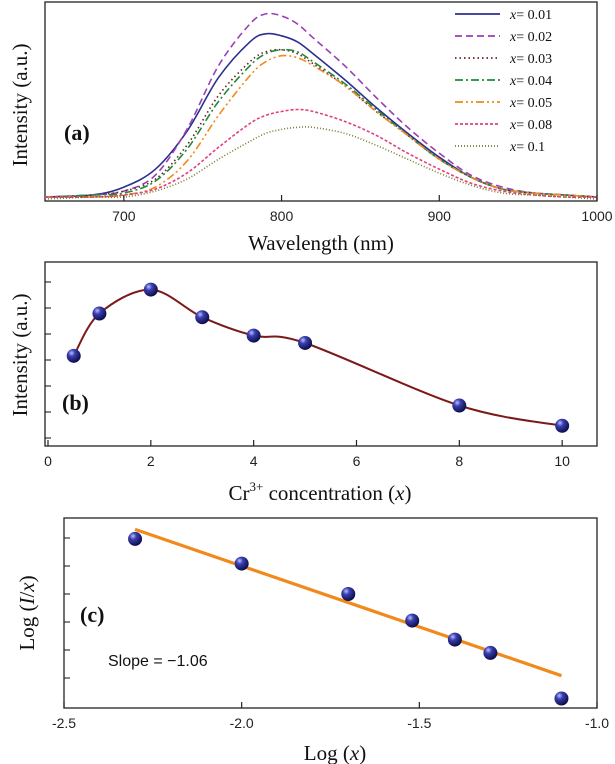 Image resolution: width=615 pixels, height=764 pixels. What do you see at coordinates (440, 216) in the screenshot?
I see `panel-a-x-tick-label-3: 900` at bounding box center [440, 216].